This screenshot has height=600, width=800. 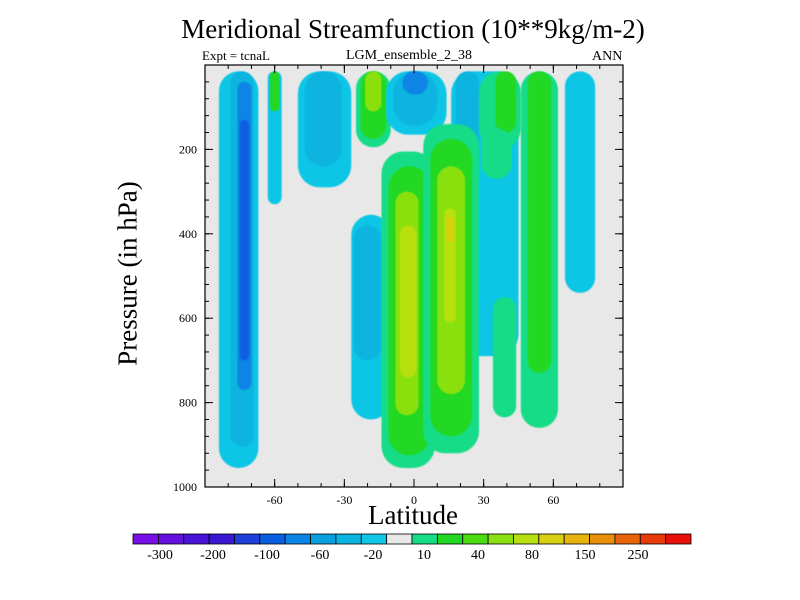 What do you see at coordinates (607, 56) in the screenshot?
I see `season-label: ANN` at bounding box center [607, 56].